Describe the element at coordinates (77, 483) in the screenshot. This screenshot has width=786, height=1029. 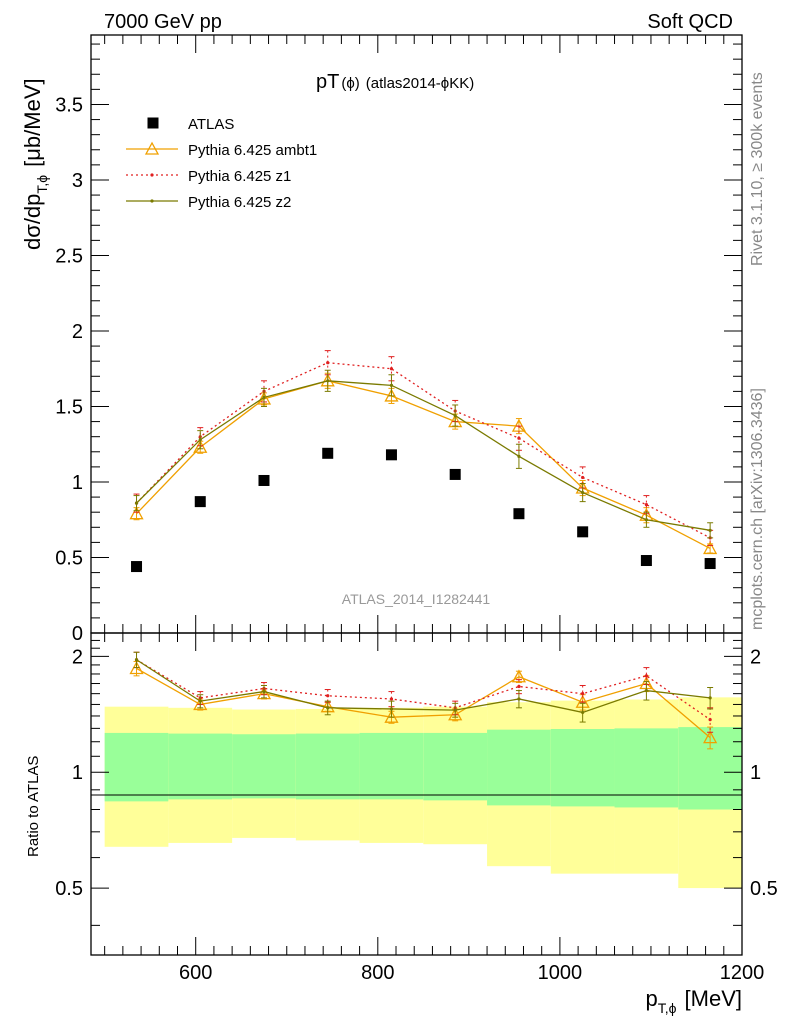
I see `main-y-tick-label: 1` at that location.